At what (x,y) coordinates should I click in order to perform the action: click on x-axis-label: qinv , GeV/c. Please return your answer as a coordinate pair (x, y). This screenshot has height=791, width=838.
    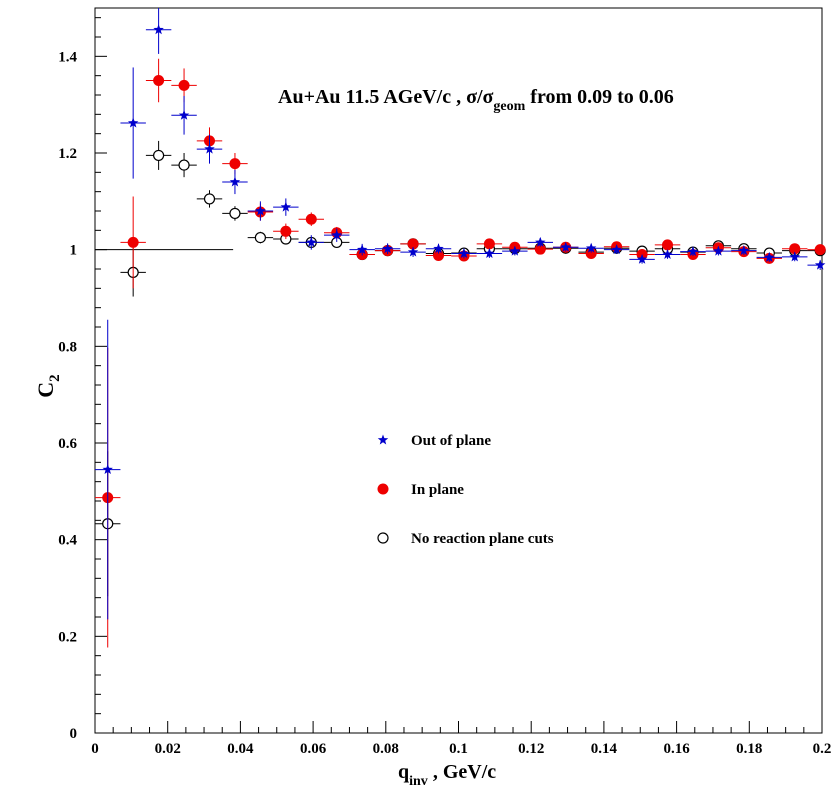
    Looking at the image, I should click on (447, 775).